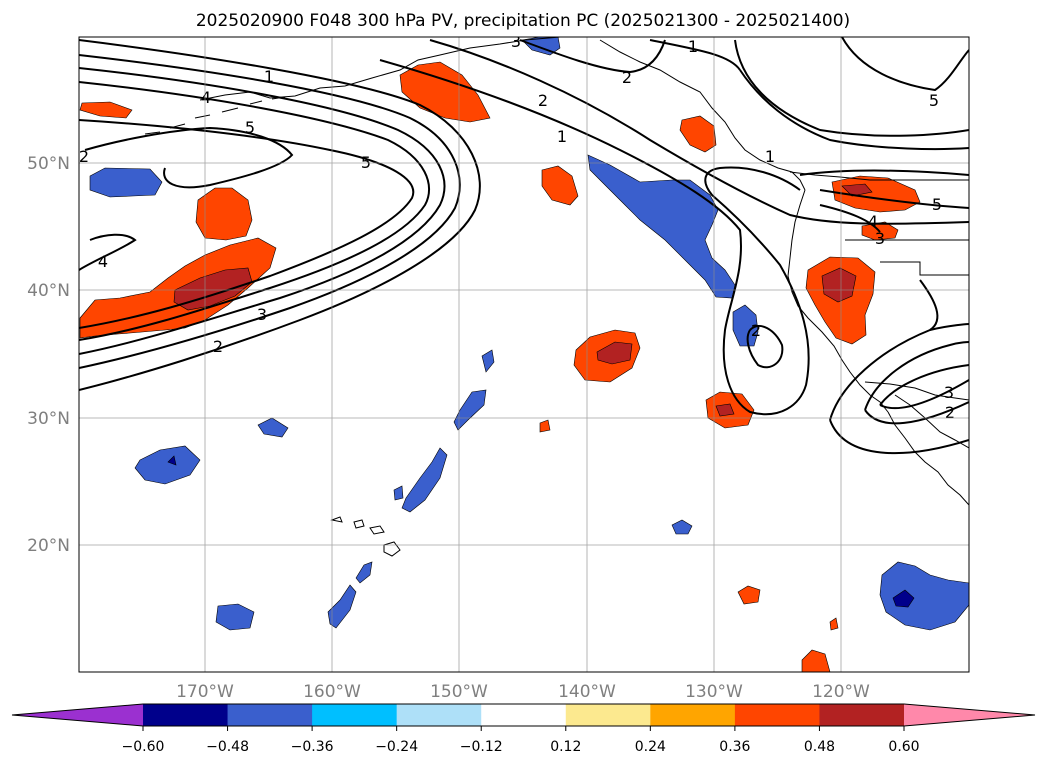  What do you see at coordinates (143, 747) in the screenshot?
I see `colorbar-tick-label: −0.60` at bounding box center [143, 747].